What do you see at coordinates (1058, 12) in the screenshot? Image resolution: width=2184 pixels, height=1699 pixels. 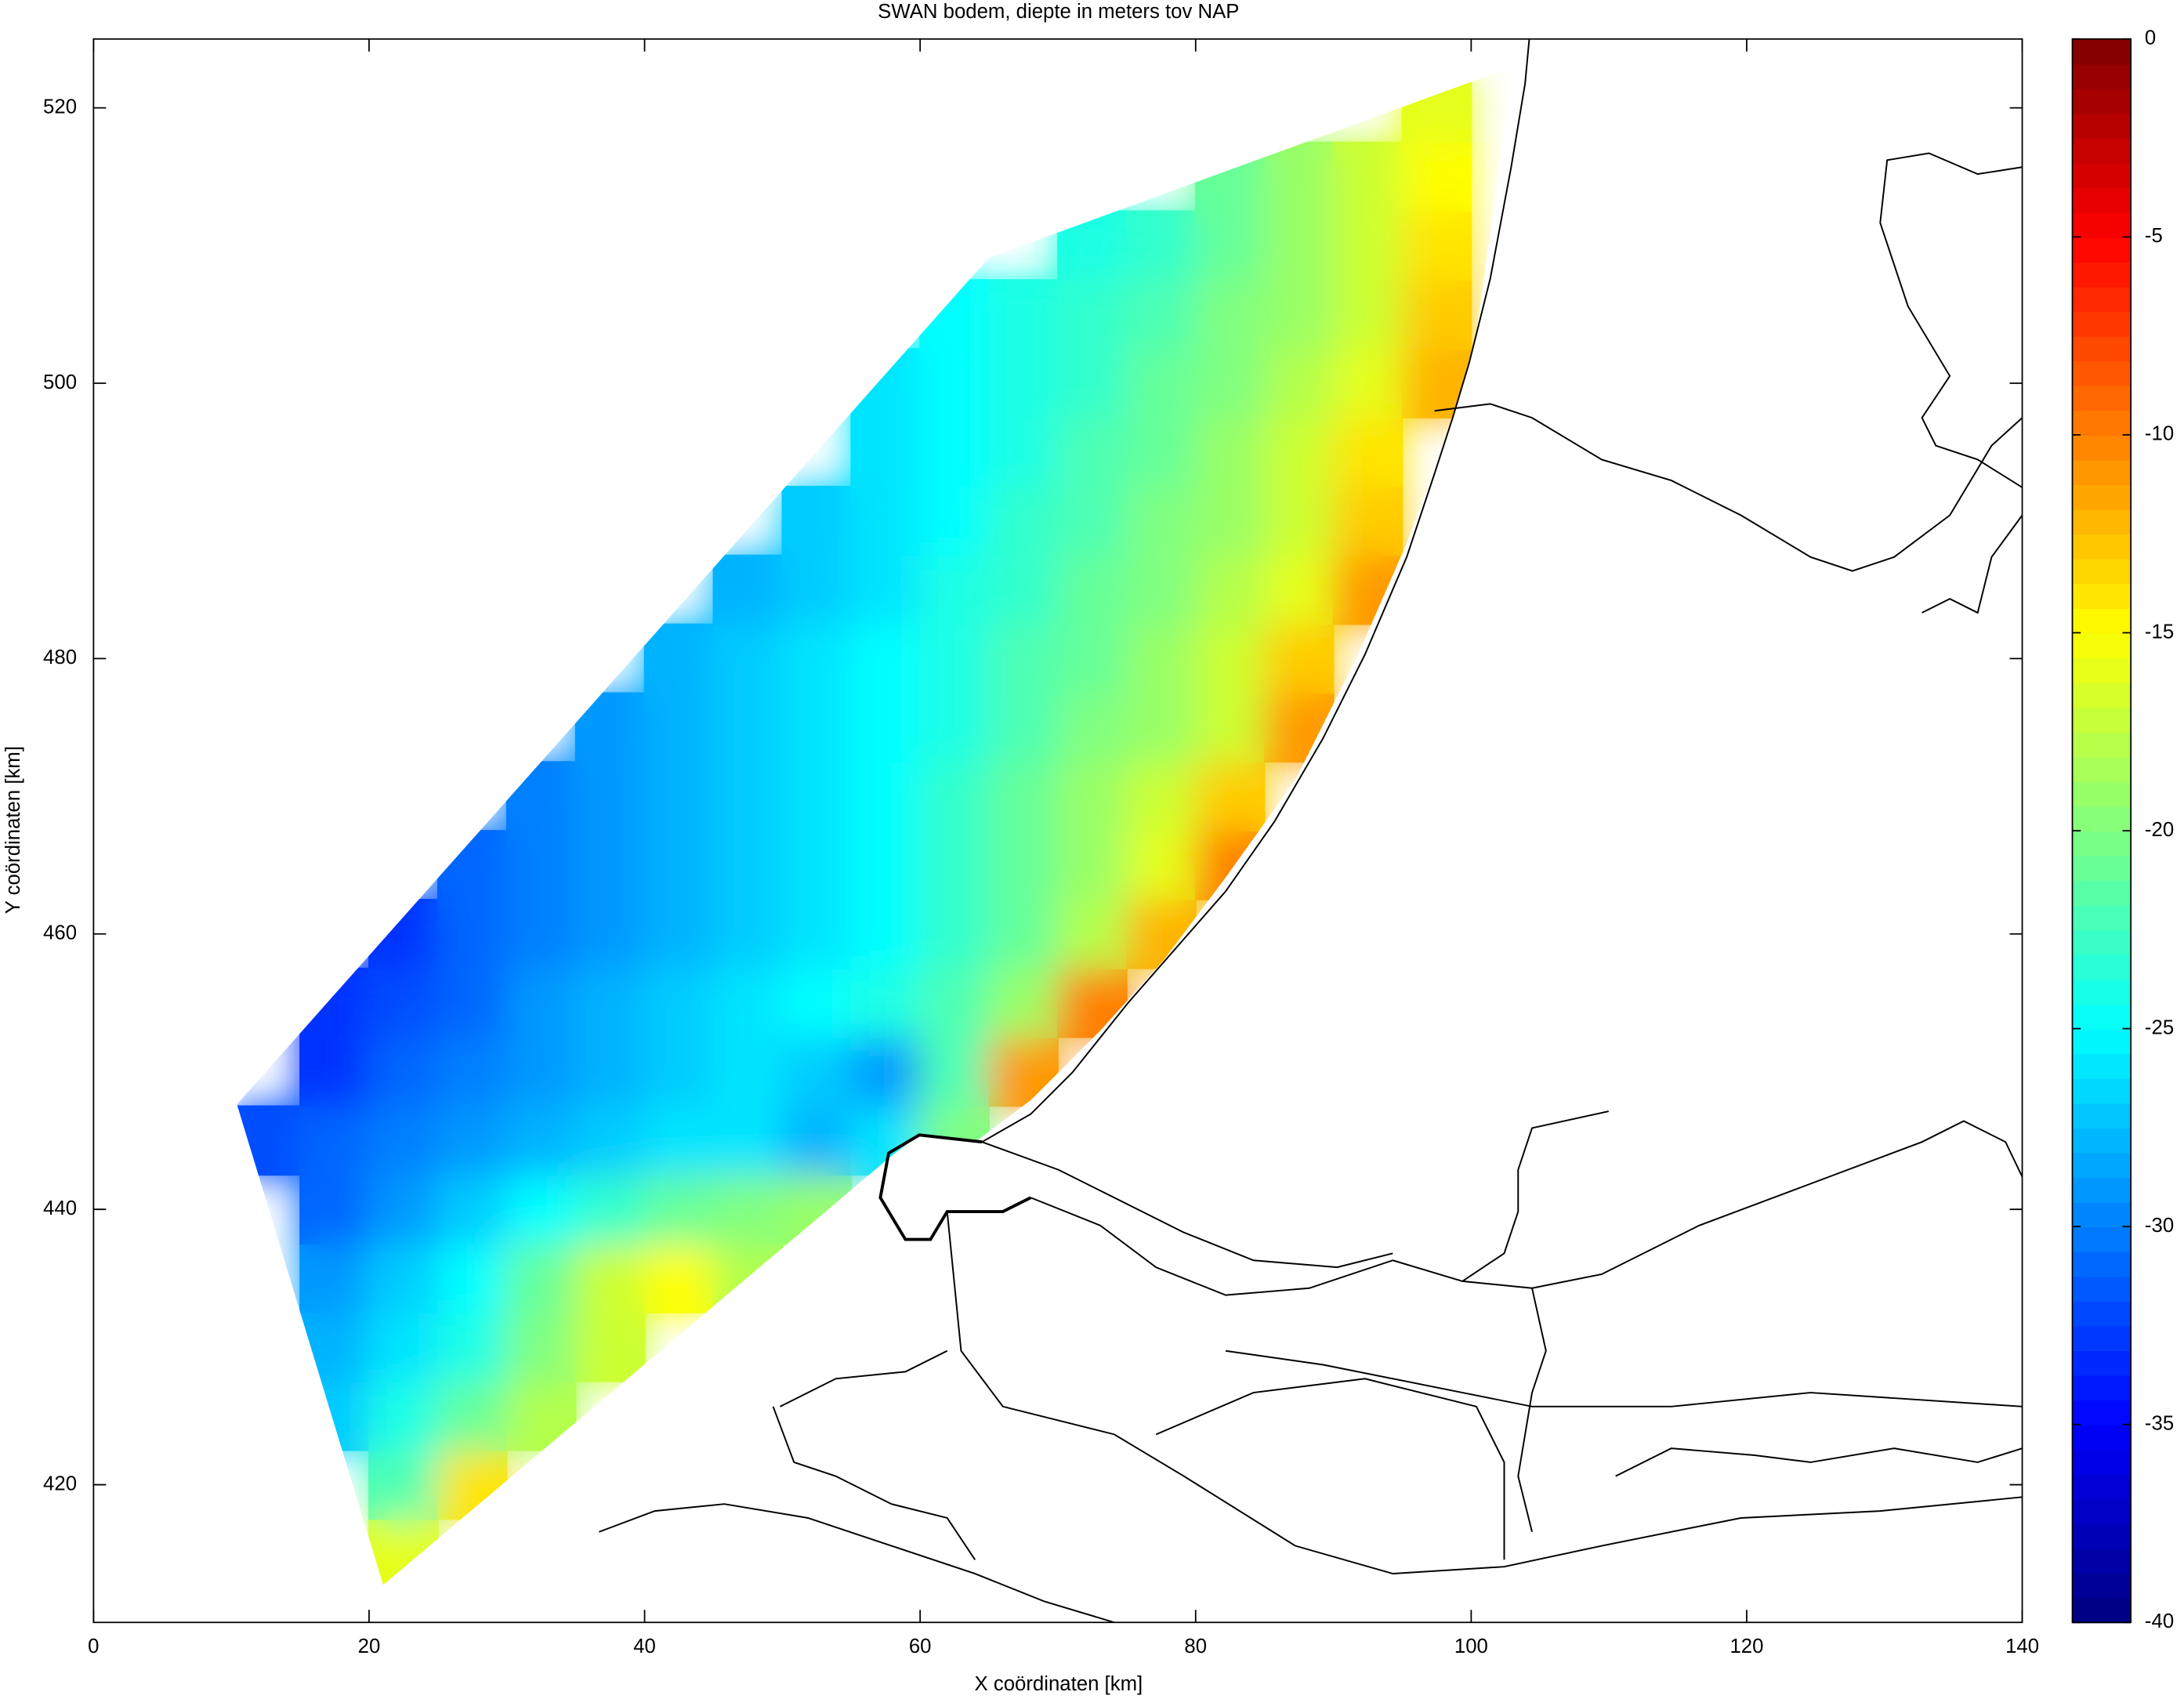 I see `chart-title: SWAN bodem, diepte in meters tov NAP` at bounding box center [1058, 12].